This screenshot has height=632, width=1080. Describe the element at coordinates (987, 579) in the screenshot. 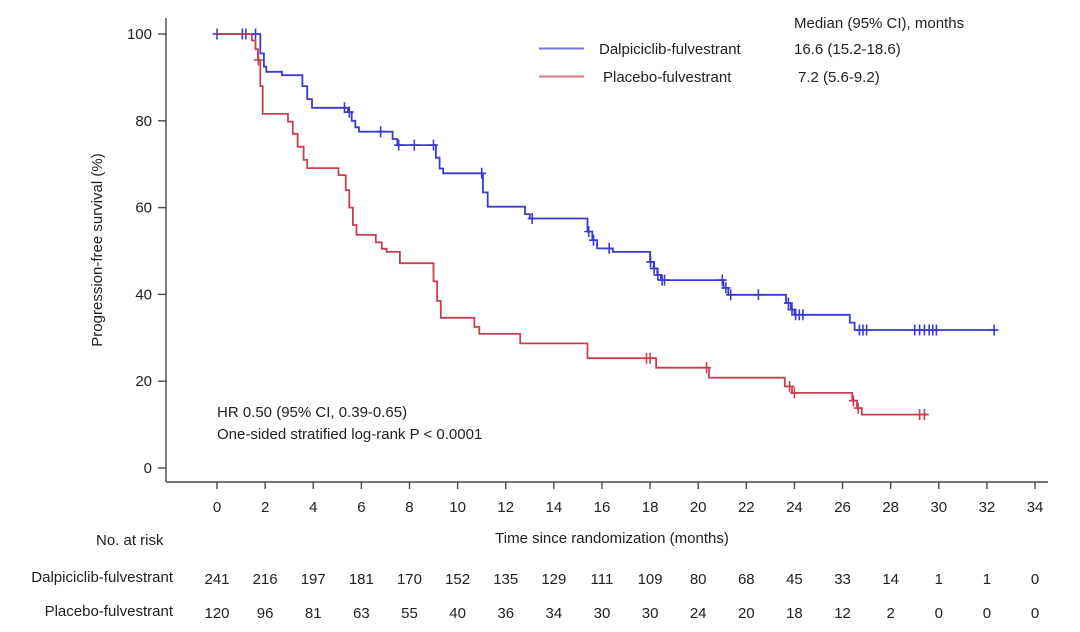

I see `risk-count-dalpiciclib-16: 1` at that location.